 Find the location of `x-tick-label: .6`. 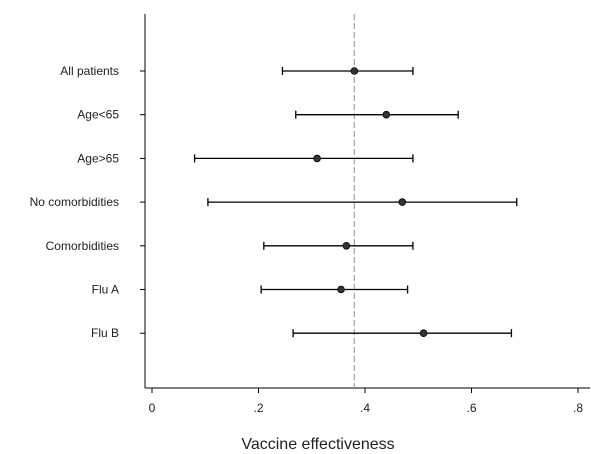

x-tick-label: .6 is located at coordinates (471, 408).